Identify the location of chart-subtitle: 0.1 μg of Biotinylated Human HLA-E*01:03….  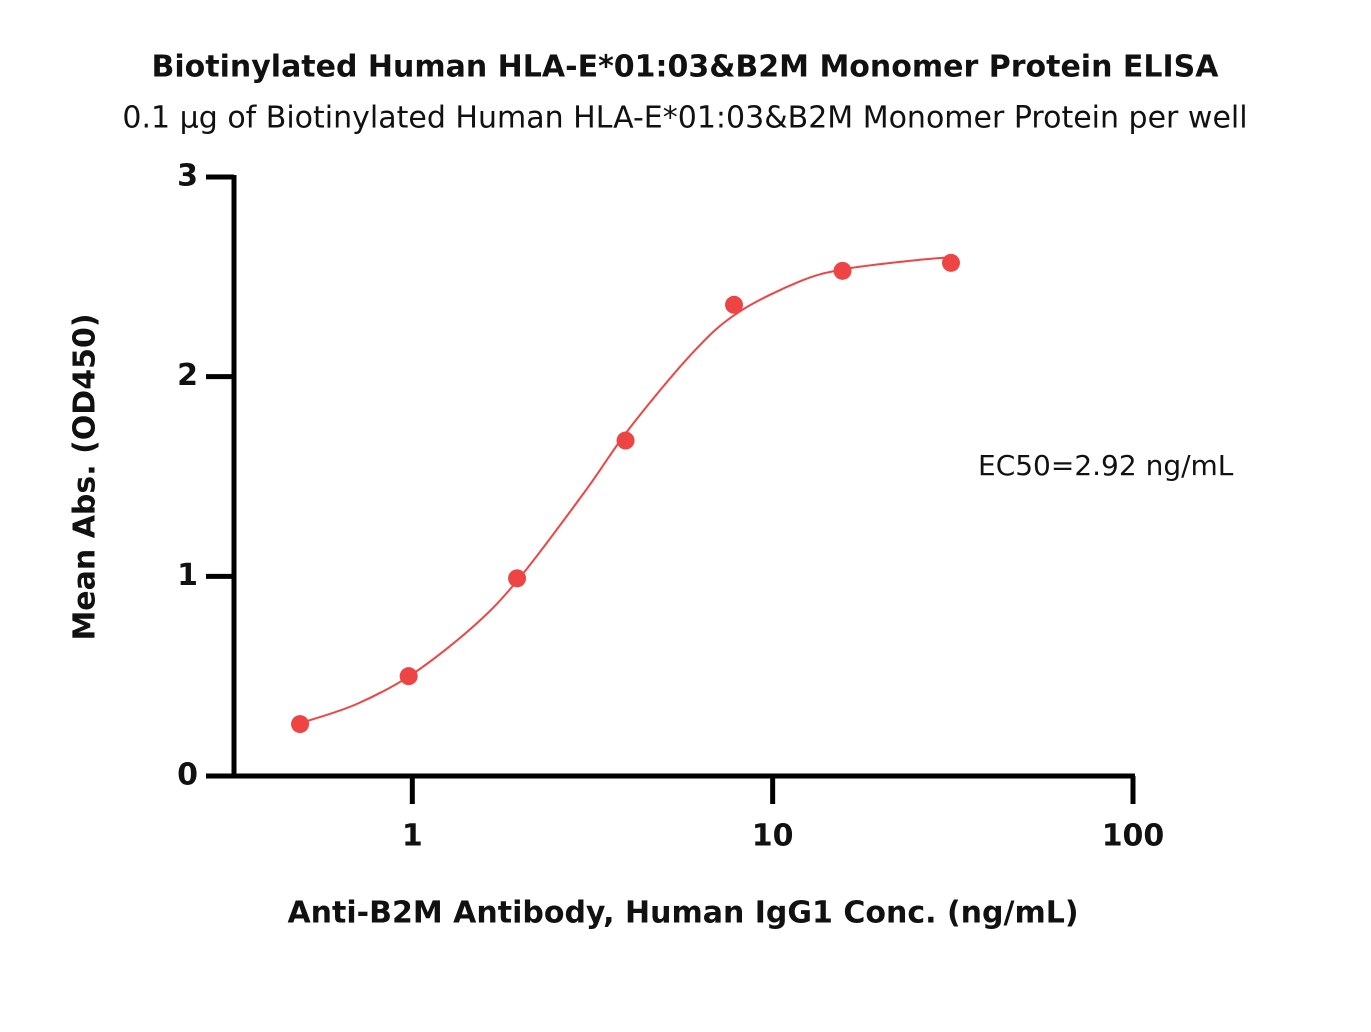
(684, 118).